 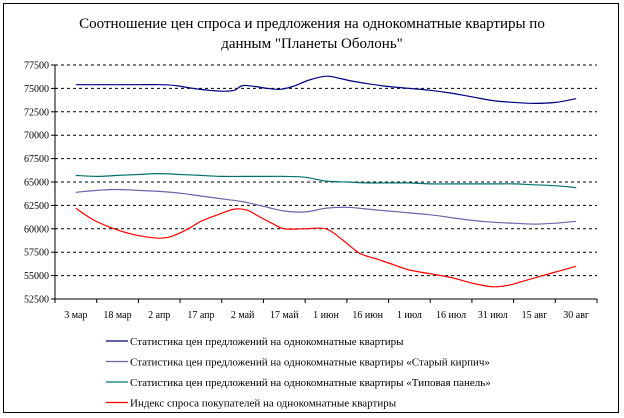 What do you see at coordinates (535, 315) in the screenshot?
I see `x-tick-label: 15 авг` at bounding box center [535, 315].